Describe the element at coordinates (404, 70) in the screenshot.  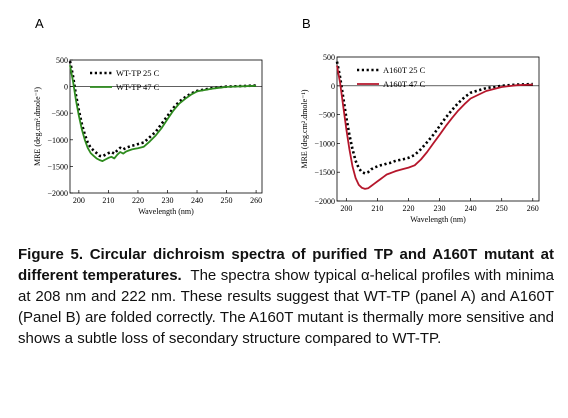
I see `legend-label: A160T 25 C` at that location.